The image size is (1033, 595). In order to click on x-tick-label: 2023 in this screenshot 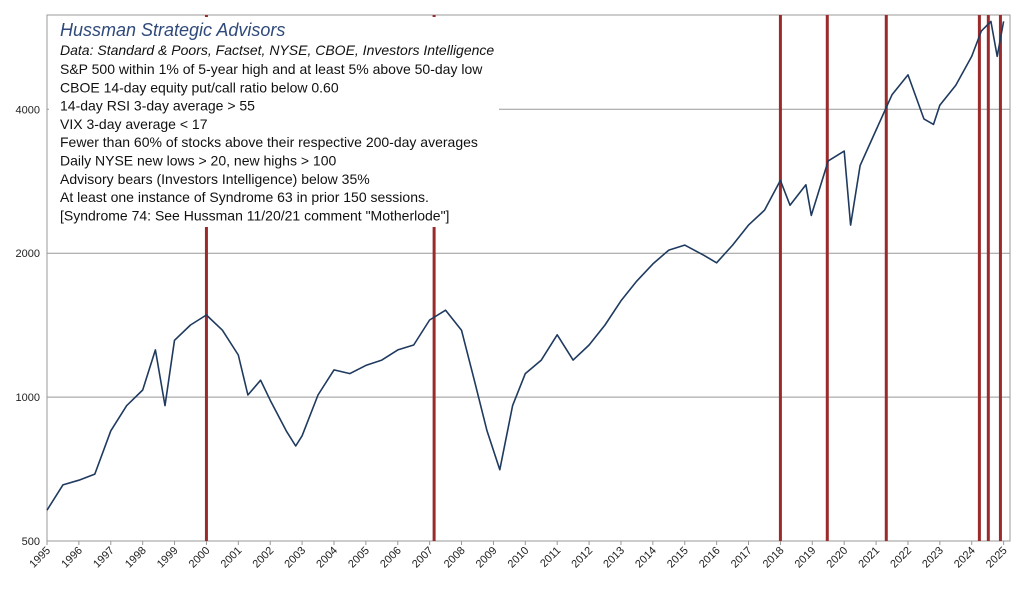, I will do `click(933, 558)`.